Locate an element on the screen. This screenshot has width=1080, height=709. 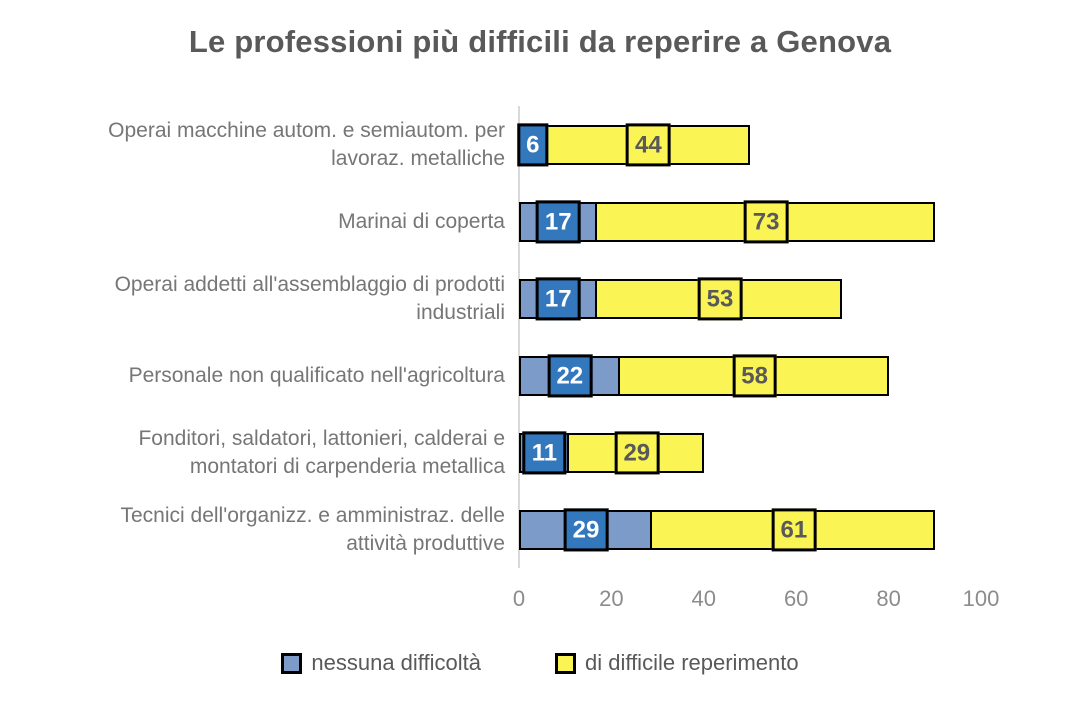
bar-track: 22 58 is located at coordinates (799, 375).